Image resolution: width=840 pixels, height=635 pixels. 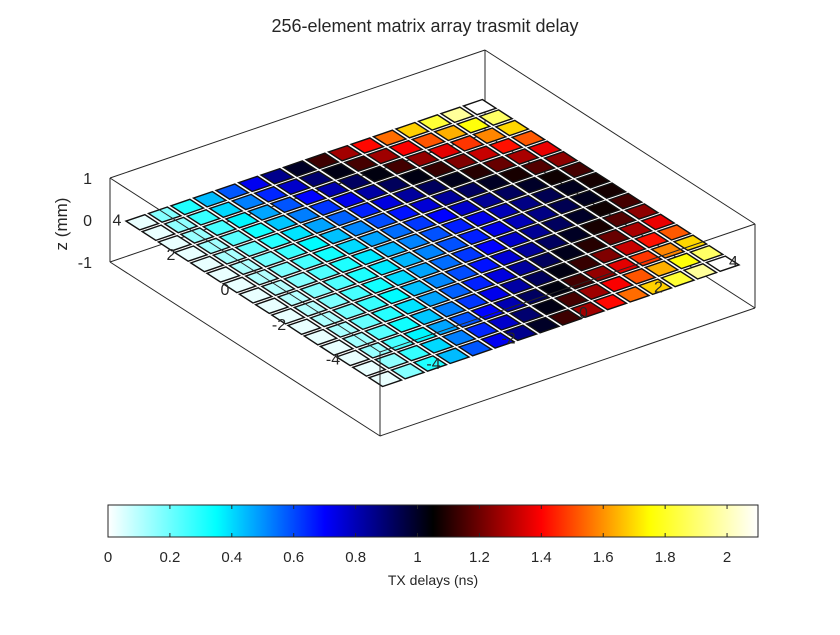 What do you see at coordinates (61, 224) in the screenshot?
I see `z-axis-label: z (mm)` at bounding box center [61, 224].